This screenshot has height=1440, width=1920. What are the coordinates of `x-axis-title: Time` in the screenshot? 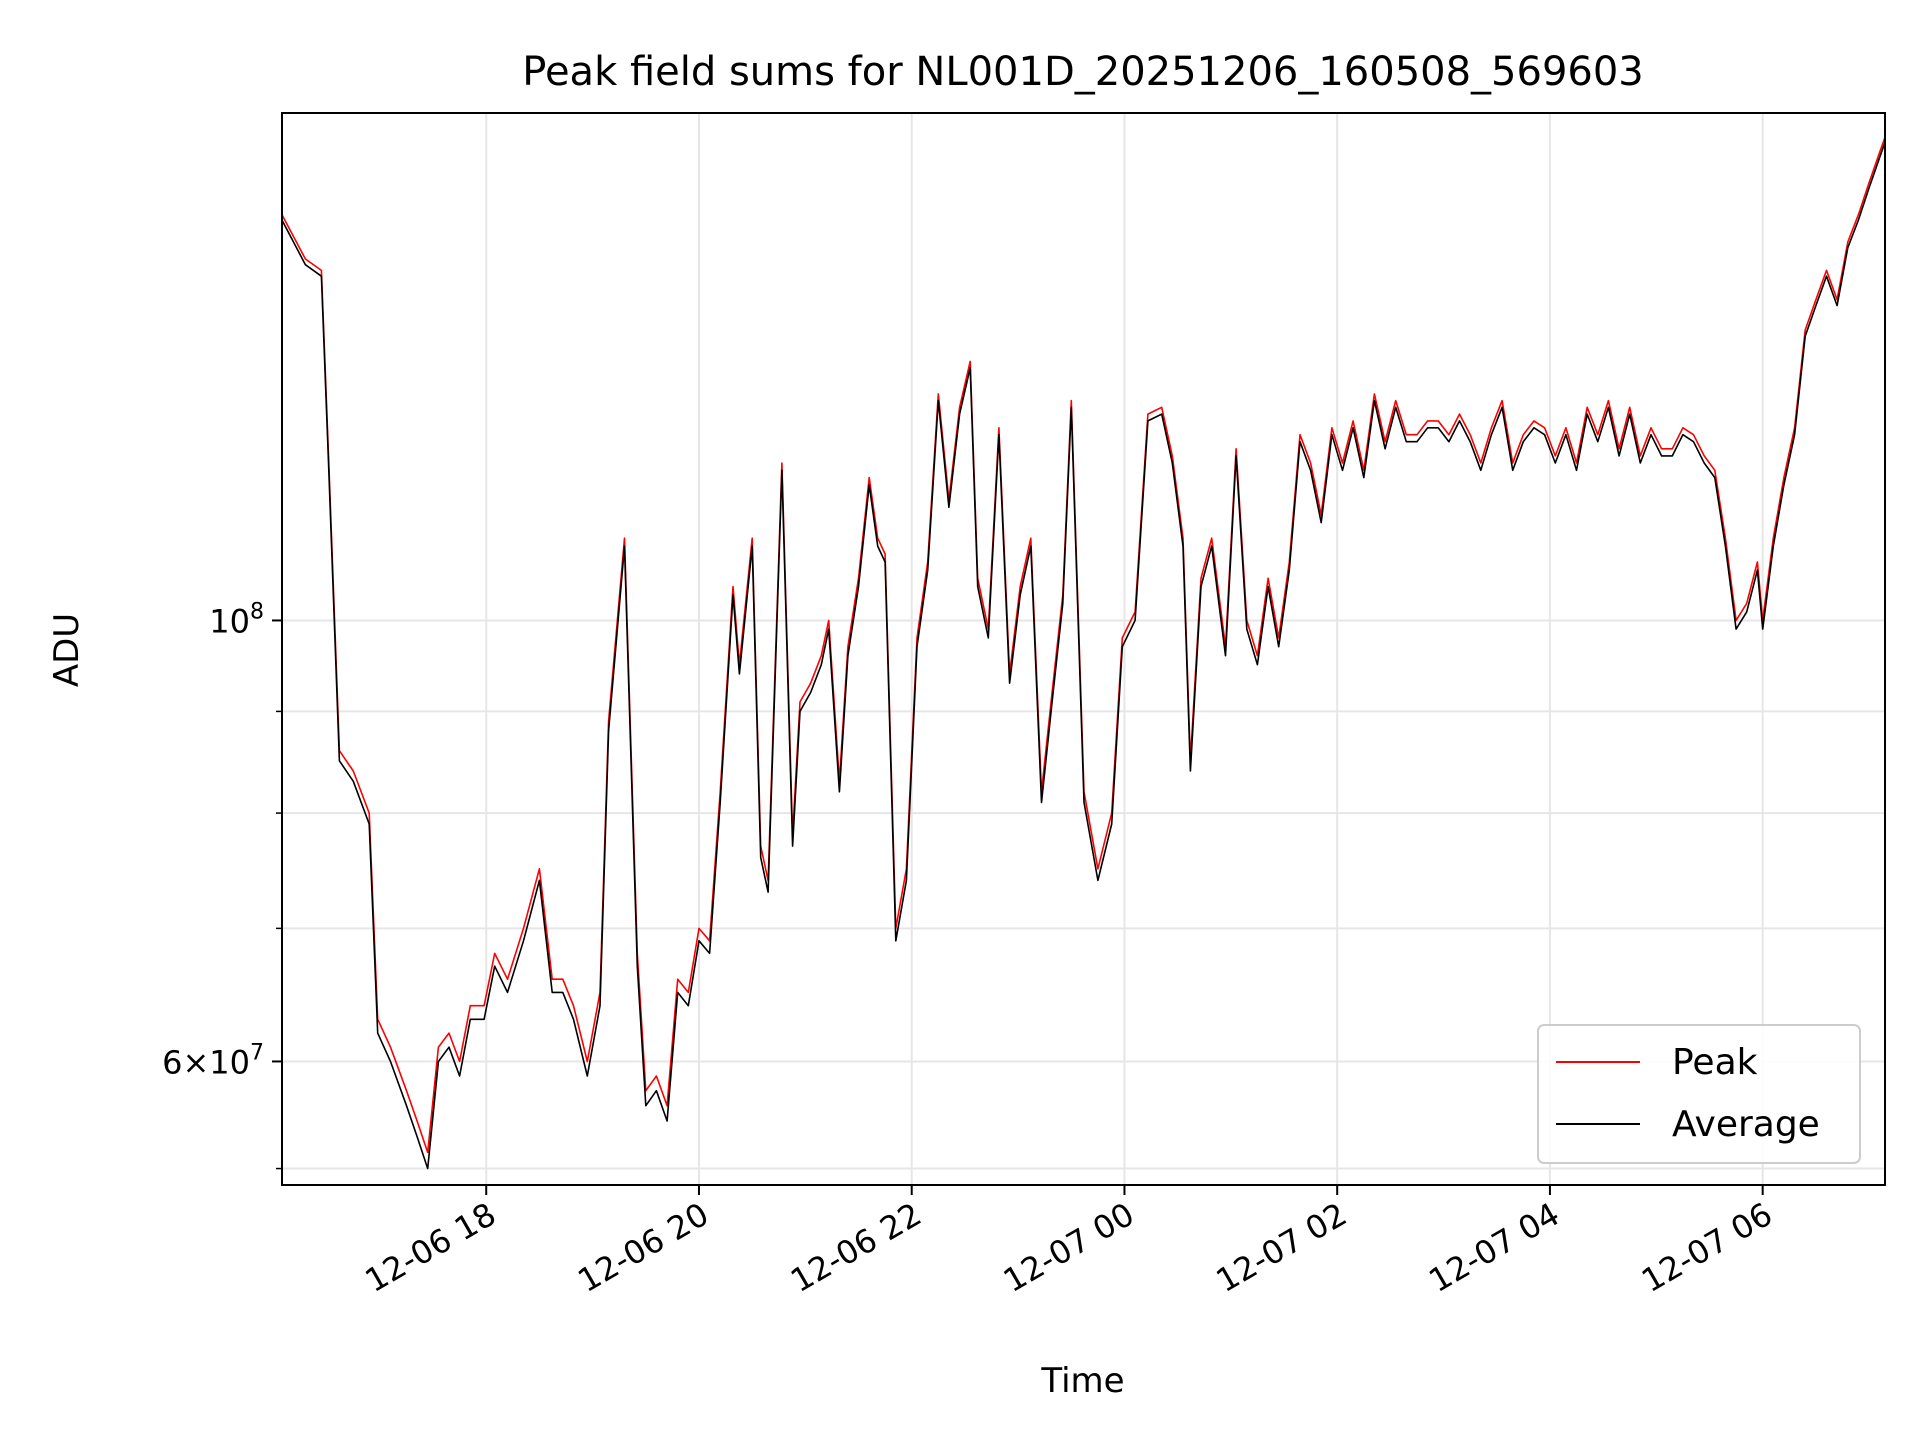 It's located at (1082, 1381).